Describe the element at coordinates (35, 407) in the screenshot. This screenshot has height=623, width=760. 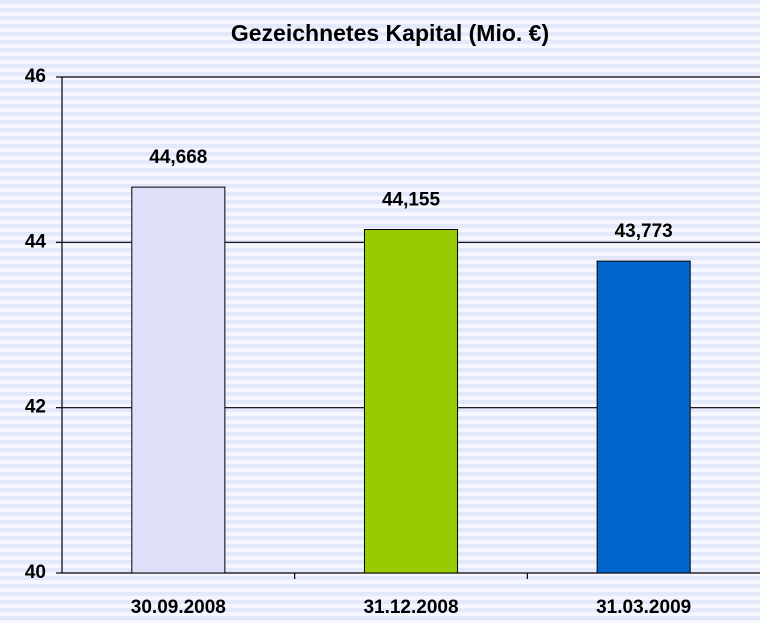
I see `y-tick-label: 42` at that location.